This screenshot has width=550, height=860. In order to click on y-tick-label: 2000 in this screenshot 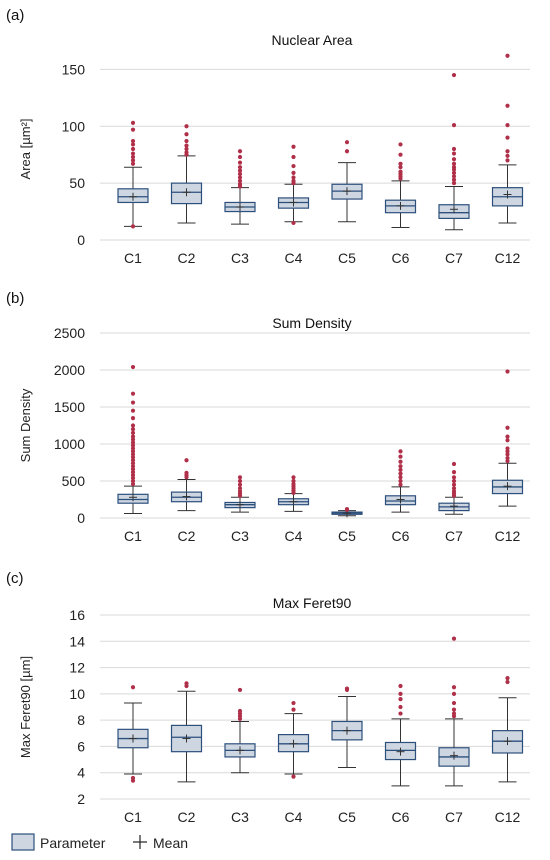, I will do `click(69, 370)`.